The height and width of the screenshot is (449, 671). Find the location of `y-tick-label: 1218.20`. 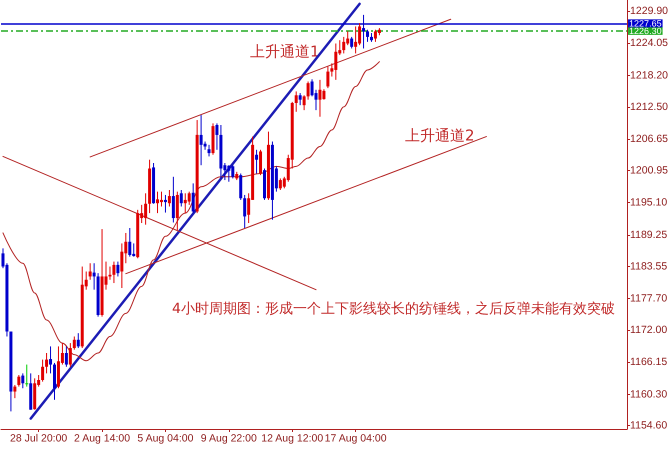

y-tick-label: 1218.20 is located at coordinates (649, 75).